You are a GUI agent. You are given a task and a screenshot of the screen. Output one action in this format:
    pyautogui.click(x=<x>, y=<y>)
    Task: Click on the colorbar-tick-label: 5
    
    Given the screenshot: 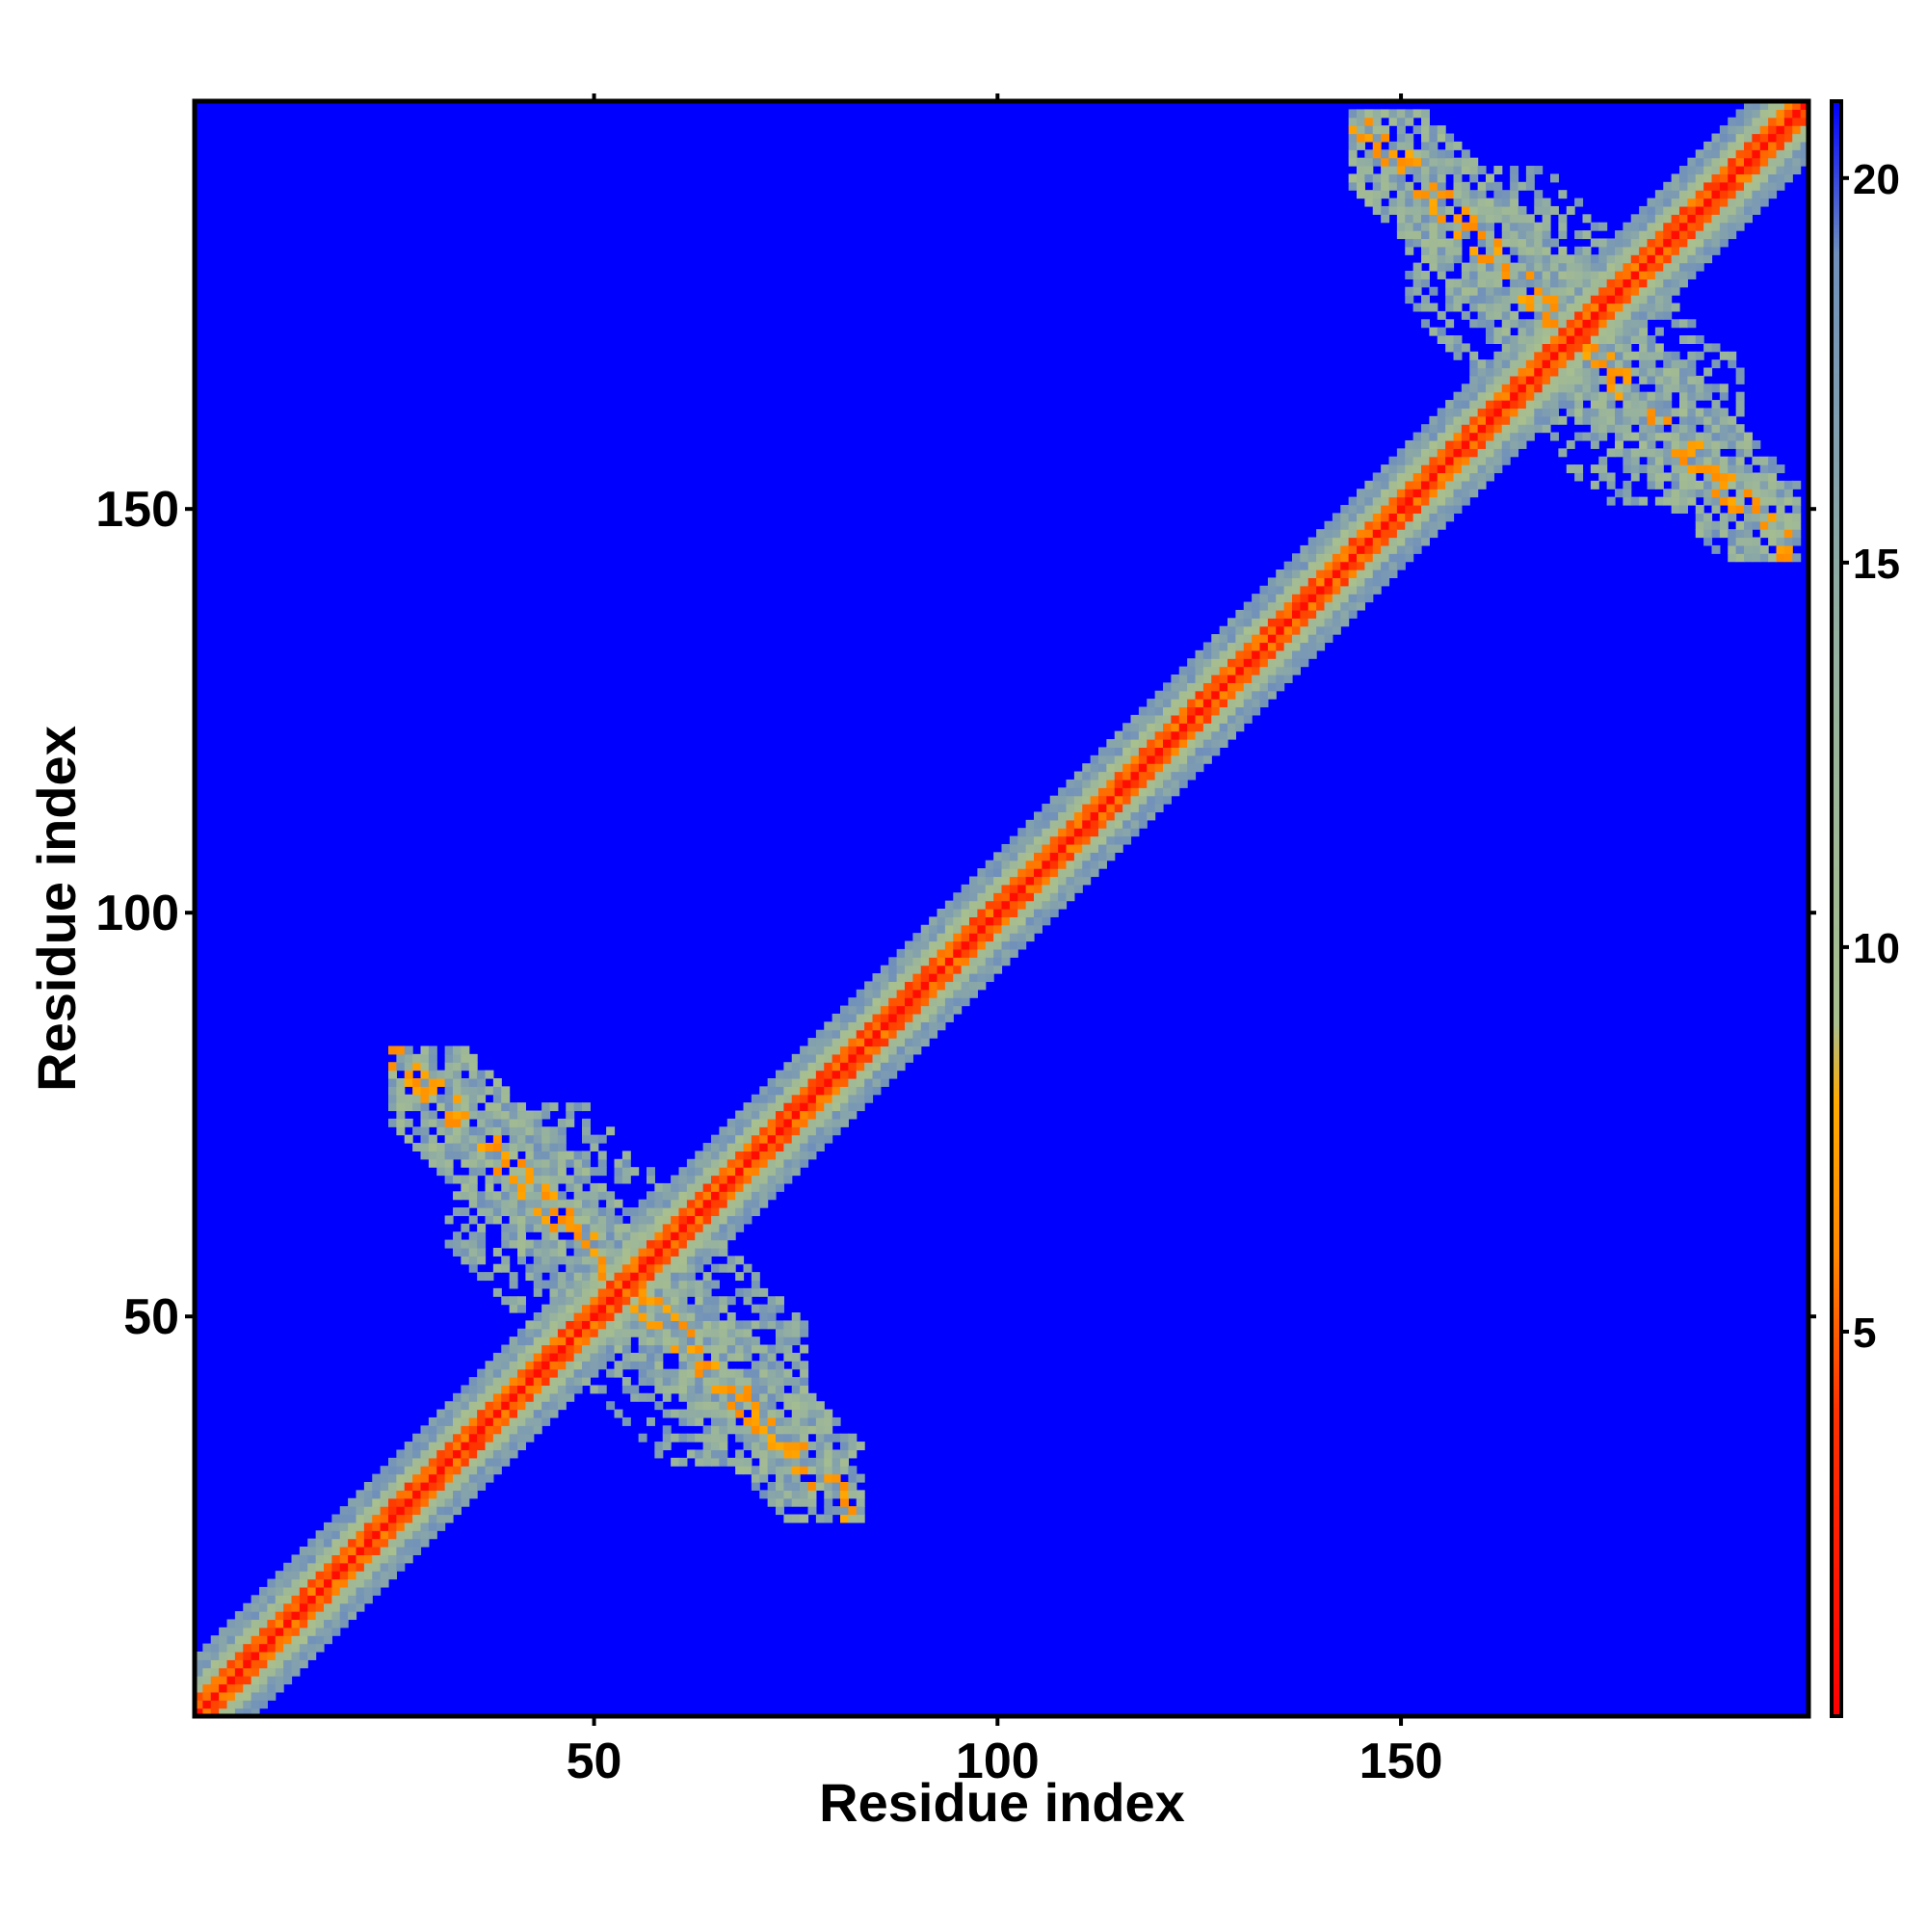 What is the action you would take?
    pyautogui.click(x=1864, y=1333)
    